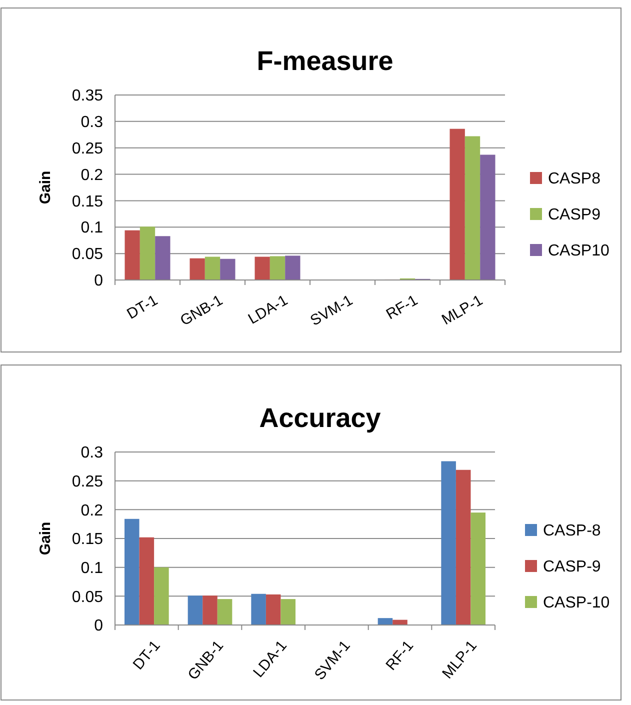 The width and height of the screenshot is (631, 705). Describe the element at coordinates (579, 251) in the screenshot. I see `legend-label: CASP10` at that location.